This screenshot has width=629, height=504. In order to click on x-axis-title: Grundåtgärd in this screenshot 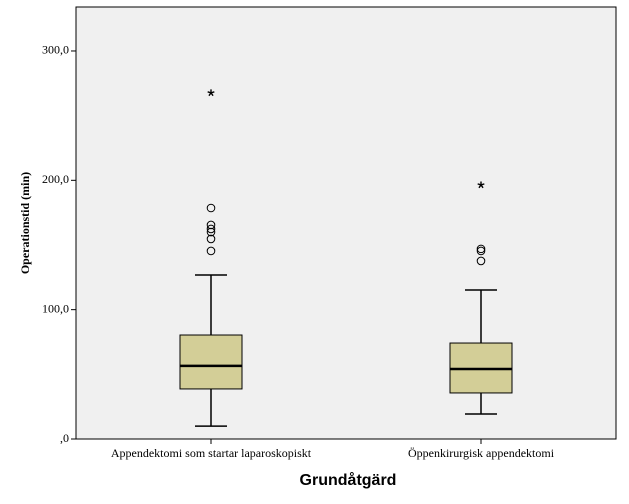, I will do `click(348, 480)`.